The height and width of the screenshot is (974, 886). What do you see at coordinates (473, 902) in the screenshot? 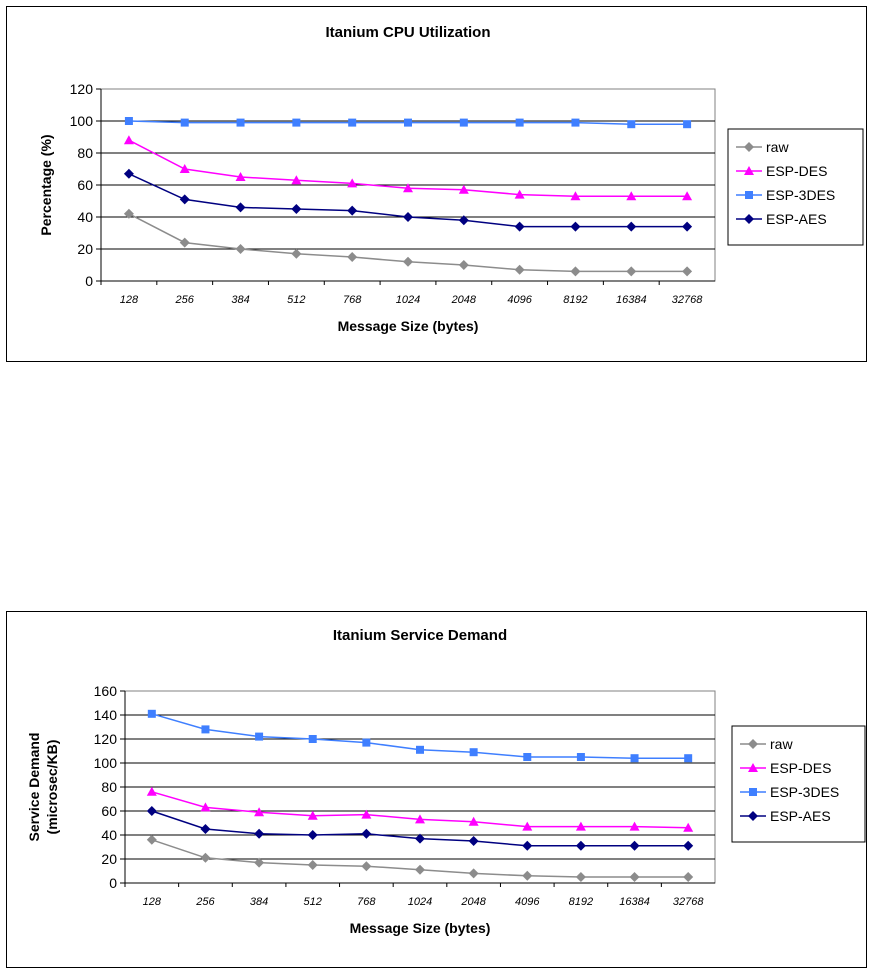
I see `x-tick-label: 2048` at bounding box center [473, 902].